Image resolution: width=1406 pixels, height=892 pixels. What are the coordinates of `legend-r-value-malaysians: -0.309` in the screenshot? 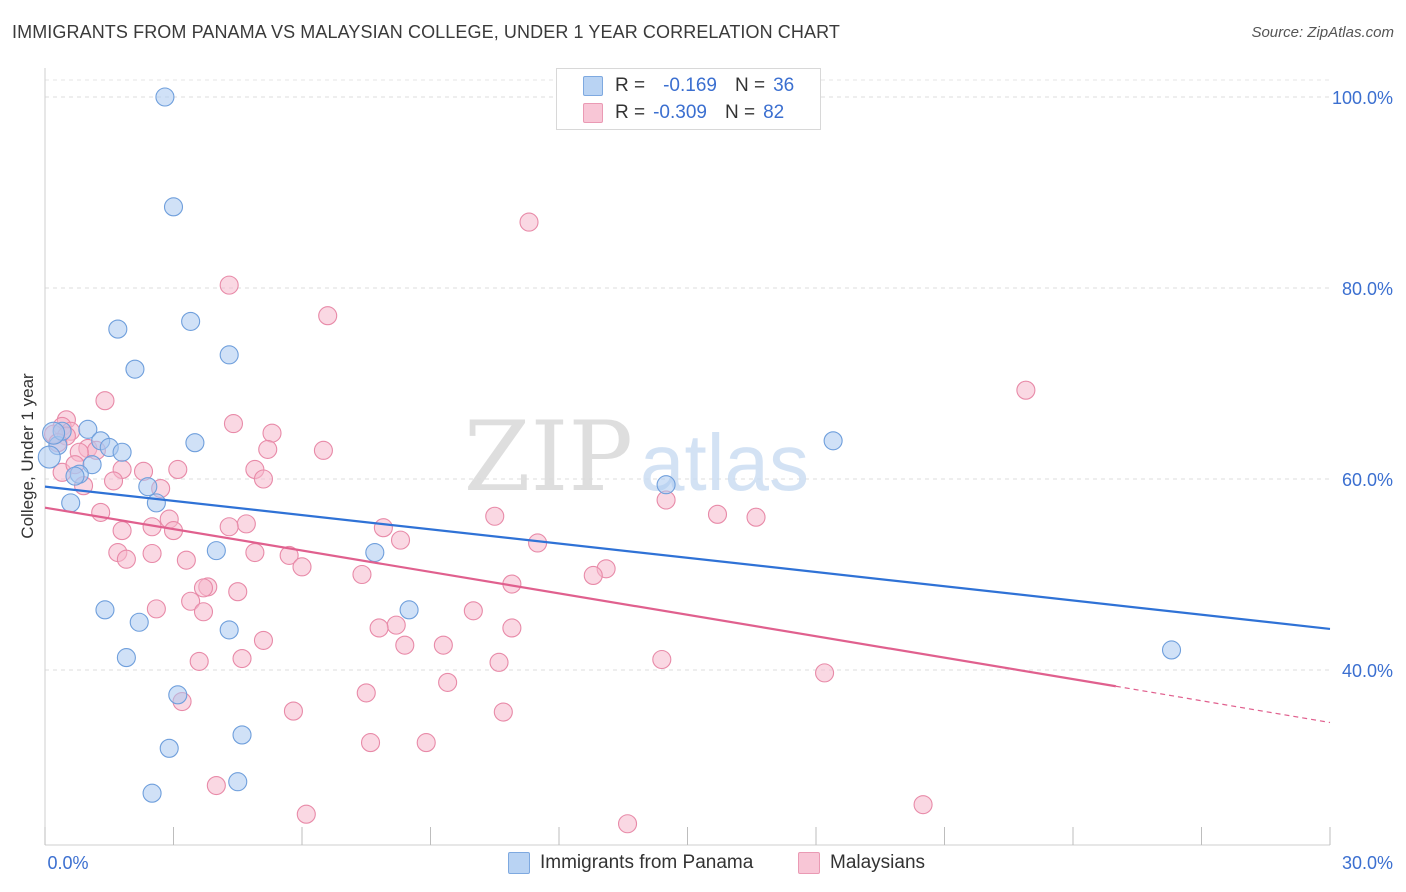 It's located at (680, 112).